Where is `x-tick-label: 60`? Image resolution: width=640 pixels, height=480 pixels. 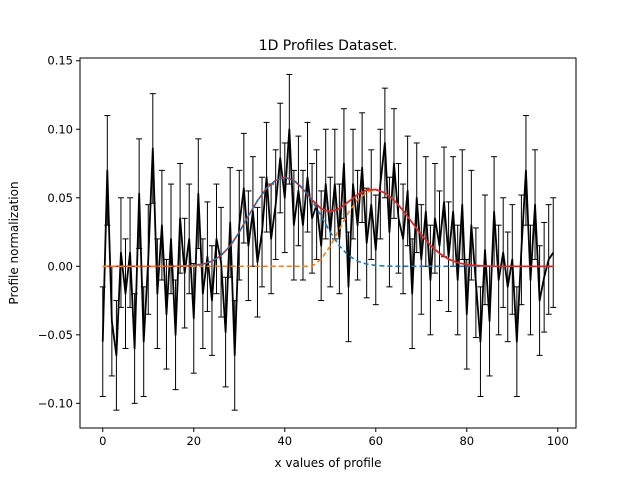
x-tick-label: 60 is located at coordinates (375, 441).